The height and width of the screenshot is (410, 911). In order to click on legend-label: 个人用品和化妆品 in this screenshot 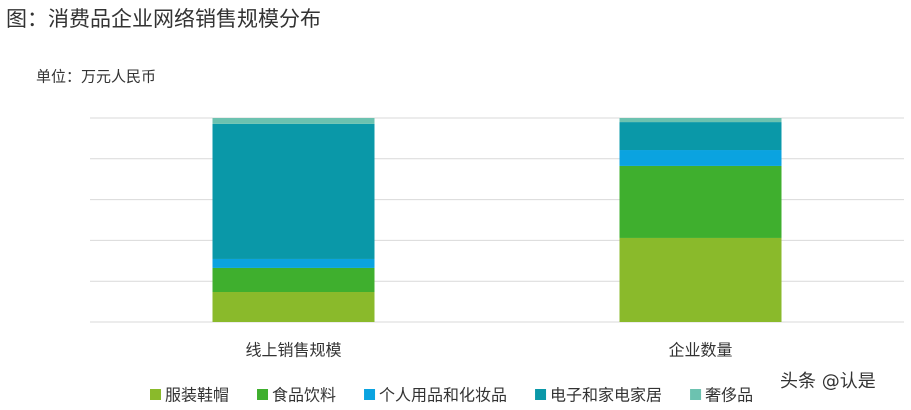, I will do `click(443, 395)`.